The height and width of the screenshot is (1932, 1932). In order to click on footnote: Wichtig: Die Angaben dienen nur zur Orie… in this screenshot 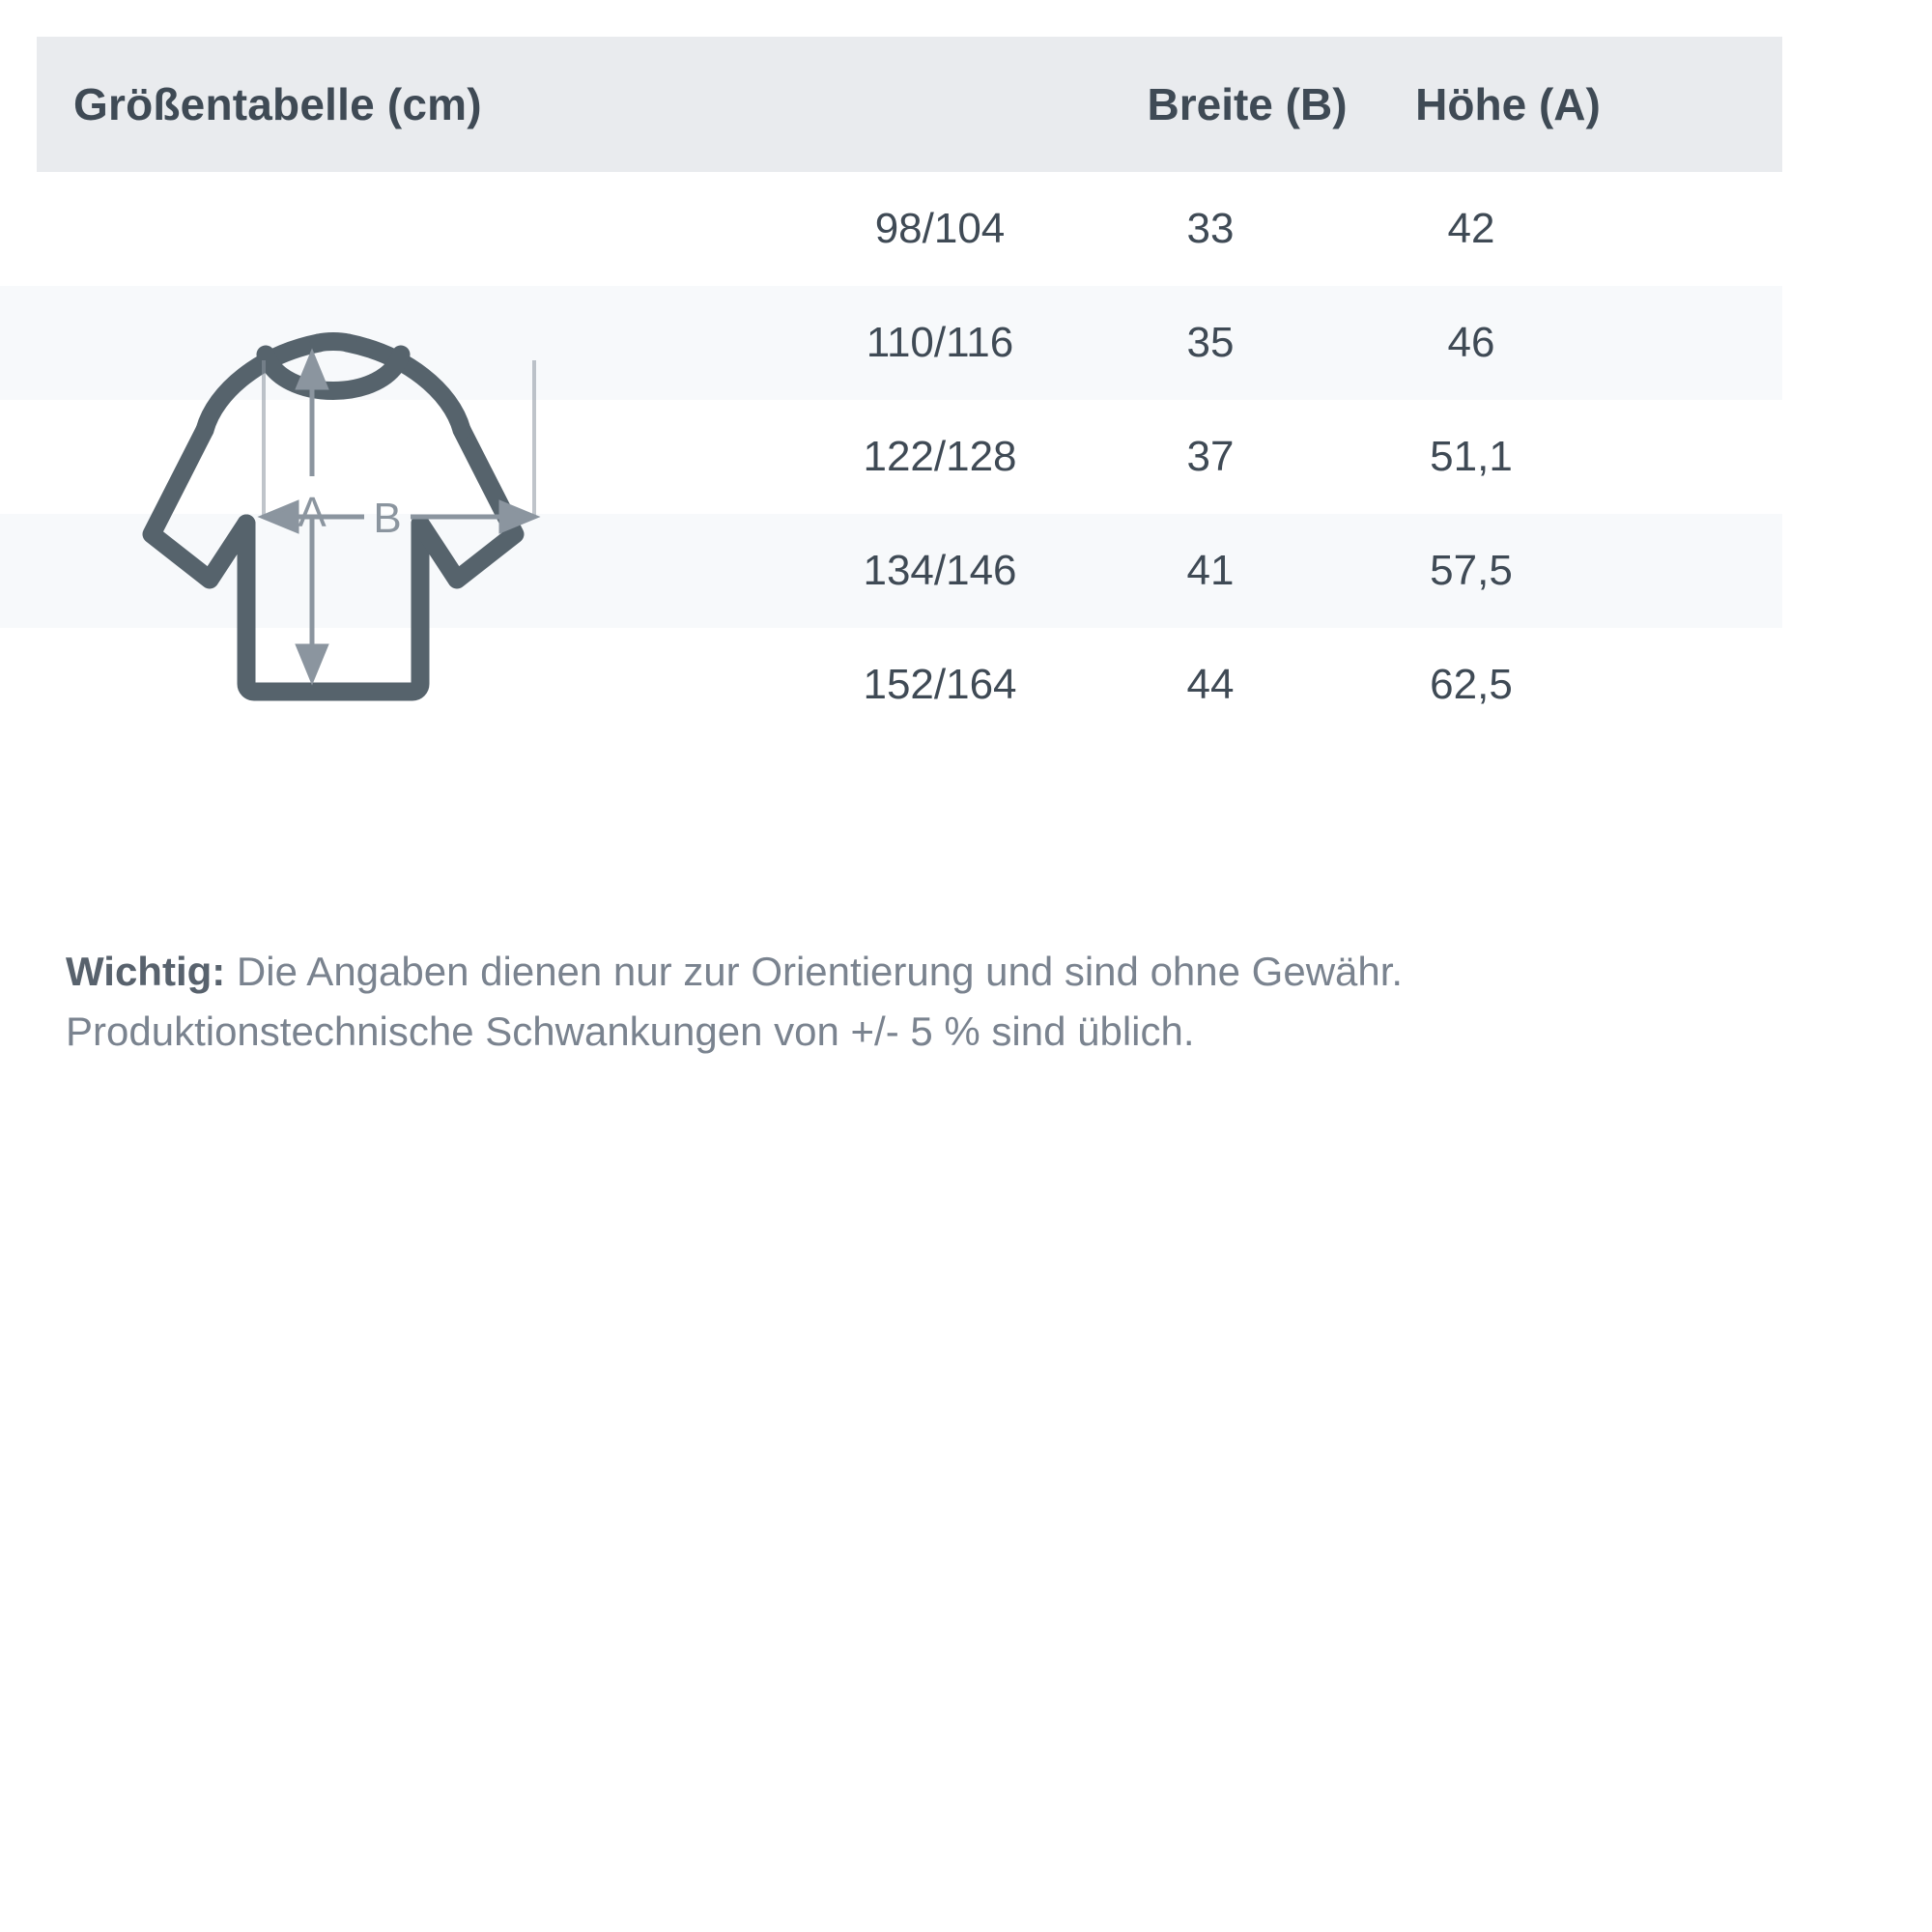, I will do `click(935, 1002)`.